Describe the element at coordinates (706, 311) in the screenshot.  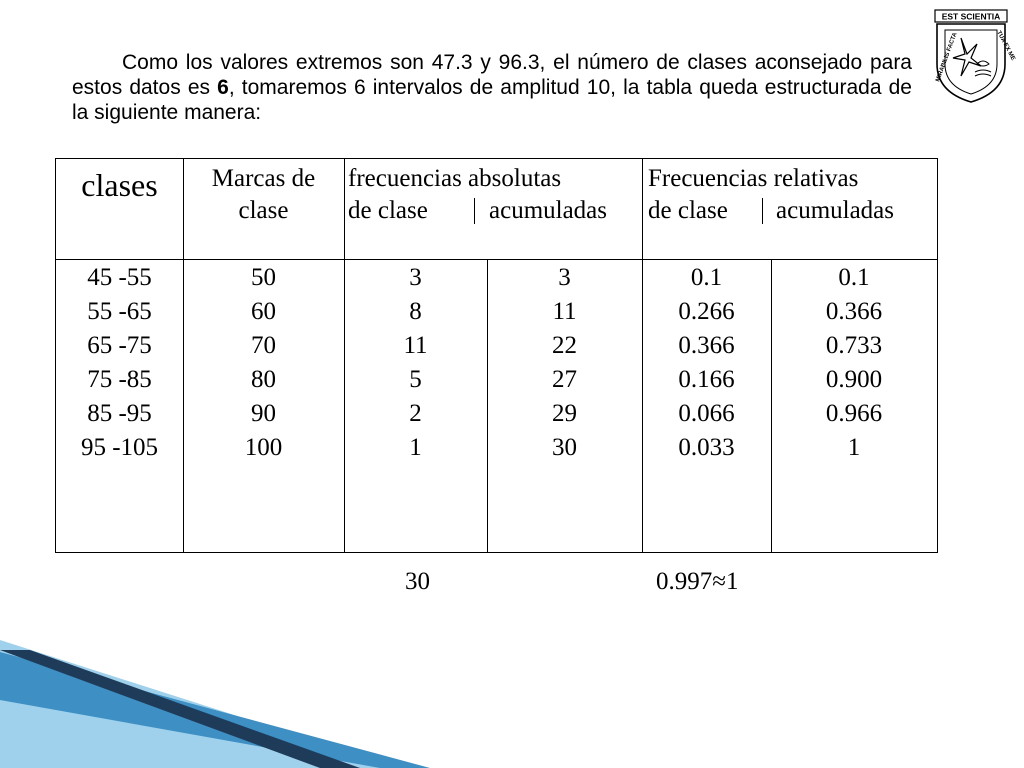
I see `cell-rel-clase: 0.266` at that location.